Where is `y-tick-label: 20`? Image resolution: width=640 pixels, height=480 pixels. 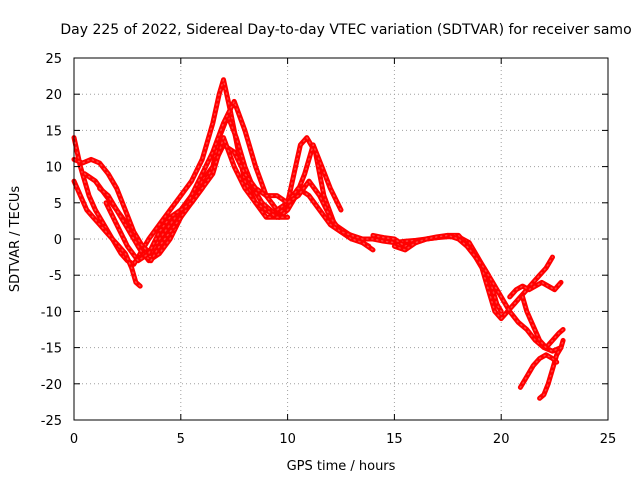 y-tick-label: 20 is located at coordinates (53, 95).